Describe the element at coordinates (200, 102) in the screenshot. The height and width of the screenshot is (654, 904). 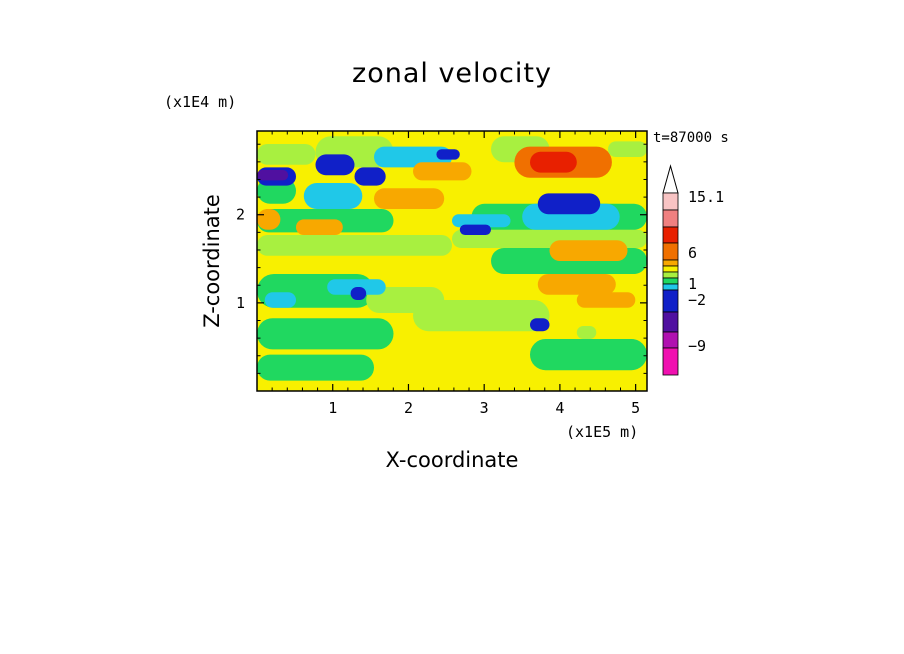
I see `y-axis-unit: (x1E4 m)` at that location.